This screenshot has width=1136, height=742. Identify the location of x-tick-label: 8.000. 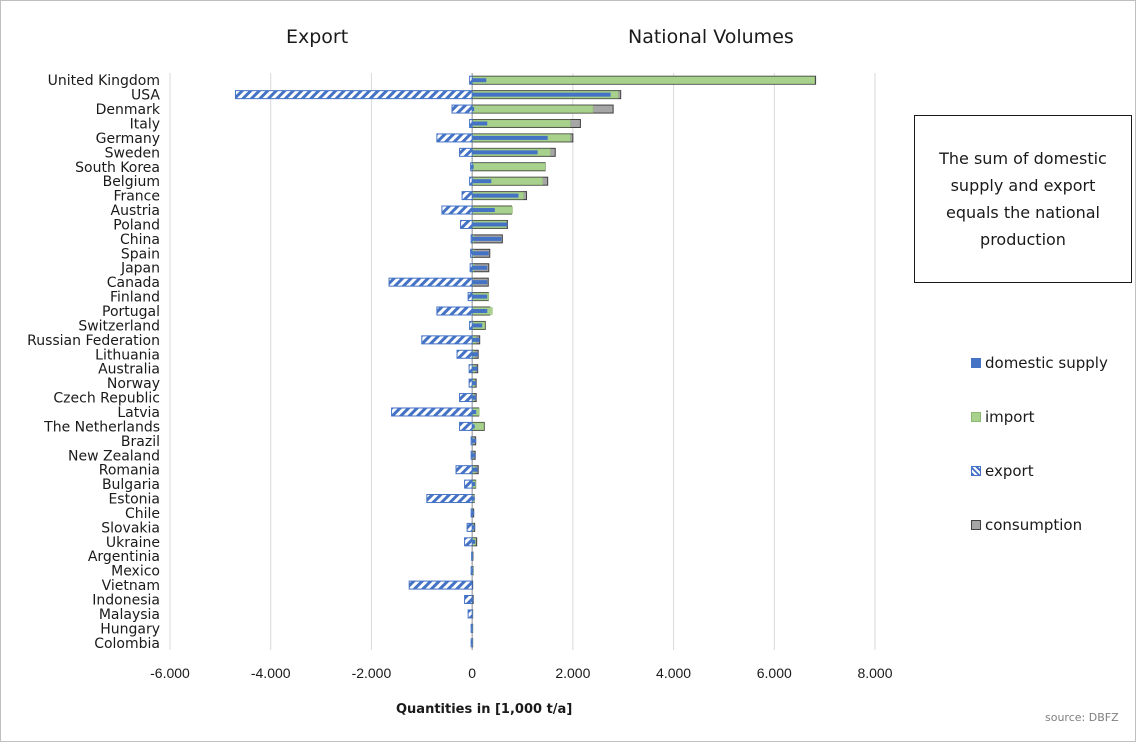
(874, 673).